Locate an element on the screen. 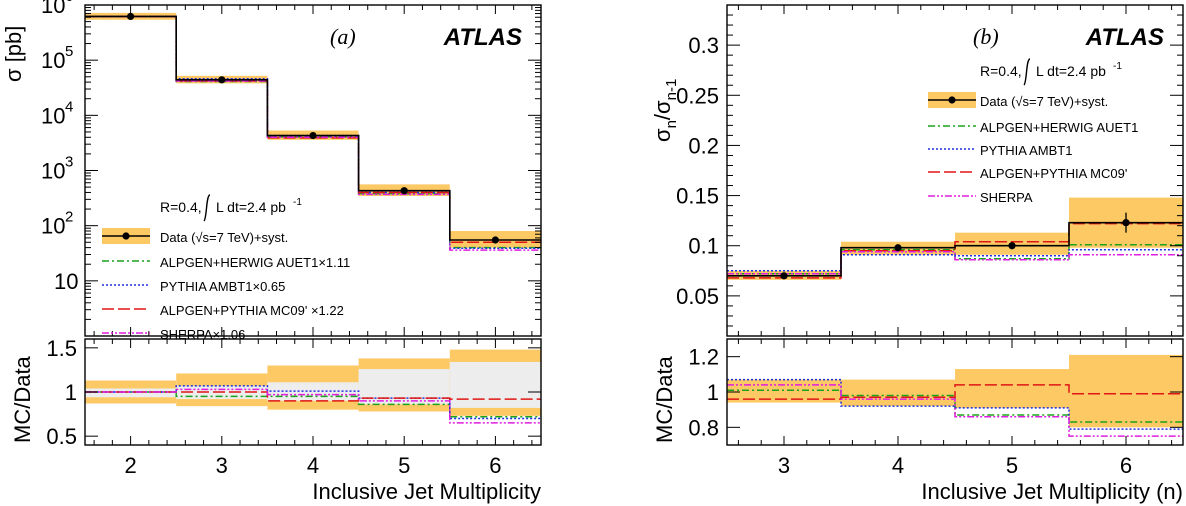  ratio-y-tick-label: 1.5 is located at coordinates (61, 348).